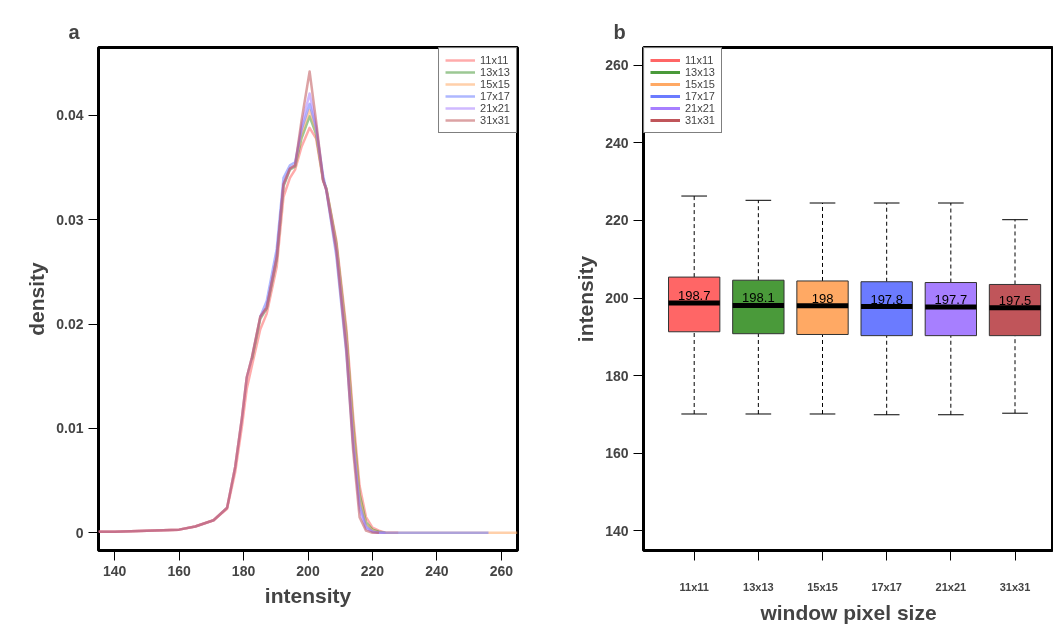 The height and width of the screenshot is (639, 1053). Describe the element at coordinates (617, 375) in the screenshot. I see `y-tick-label: 180` at that location.